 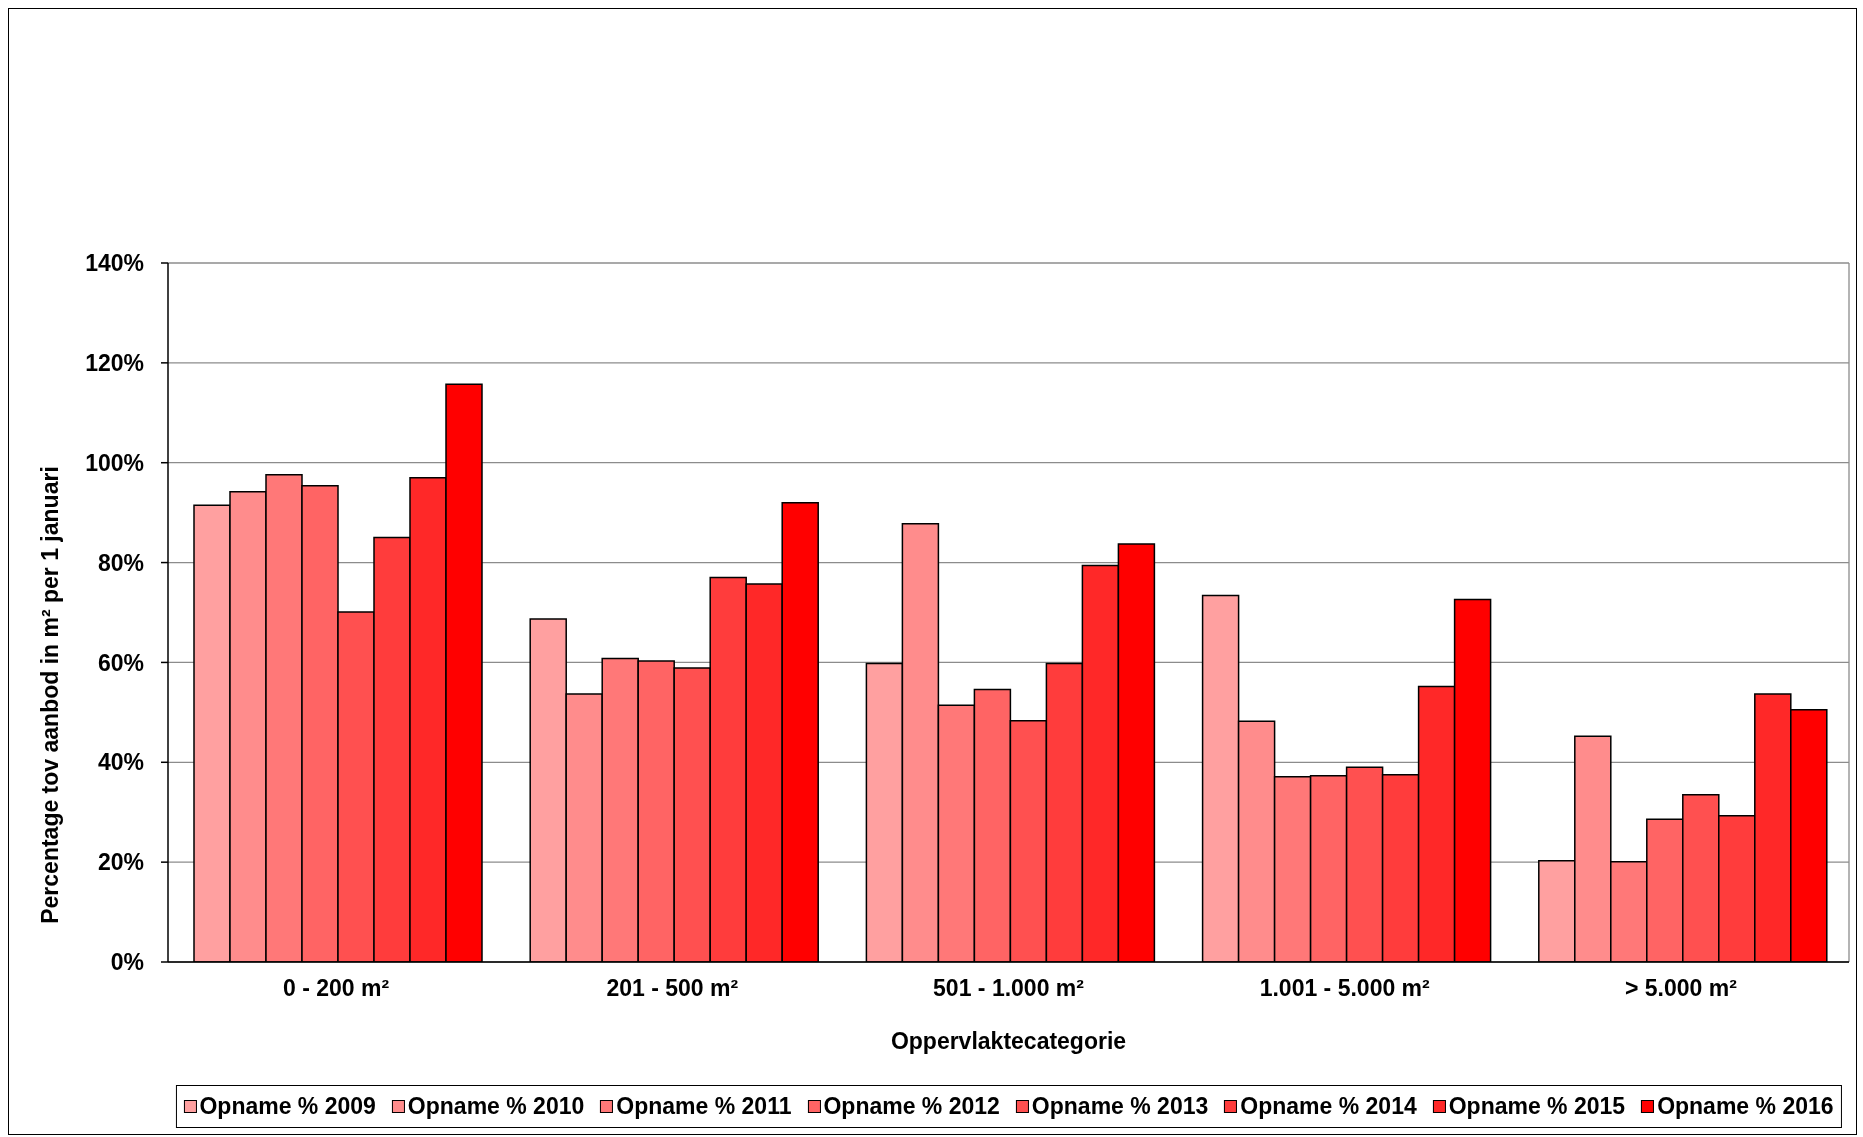 I want to click on legend-label: Opname % 2010, so click(x=496, y=1106).